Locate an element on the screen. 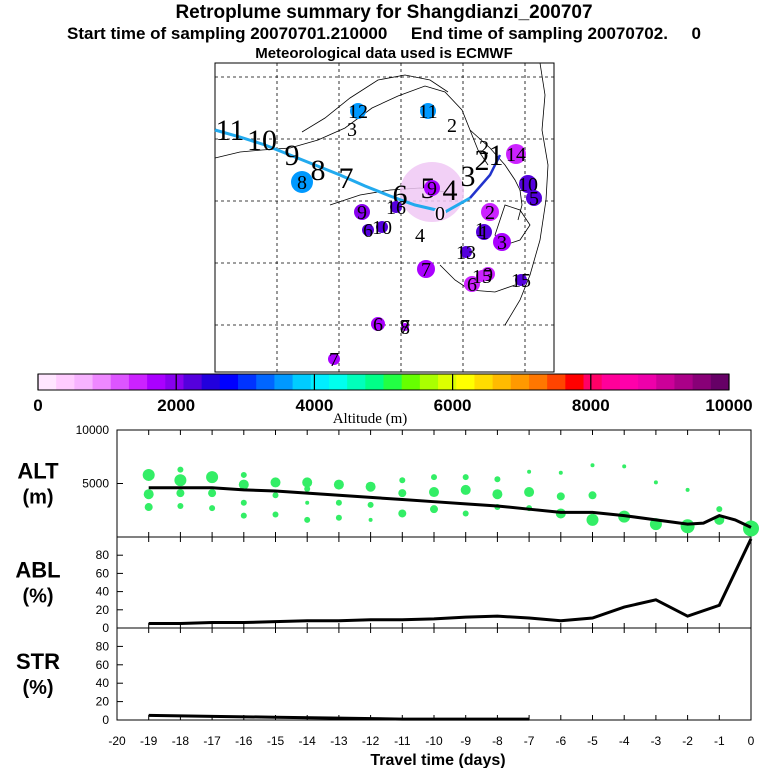 Image resolution: width=768 pixels, height=768 pixels. cluster-label: 0 is located at coordinates (440, 214).